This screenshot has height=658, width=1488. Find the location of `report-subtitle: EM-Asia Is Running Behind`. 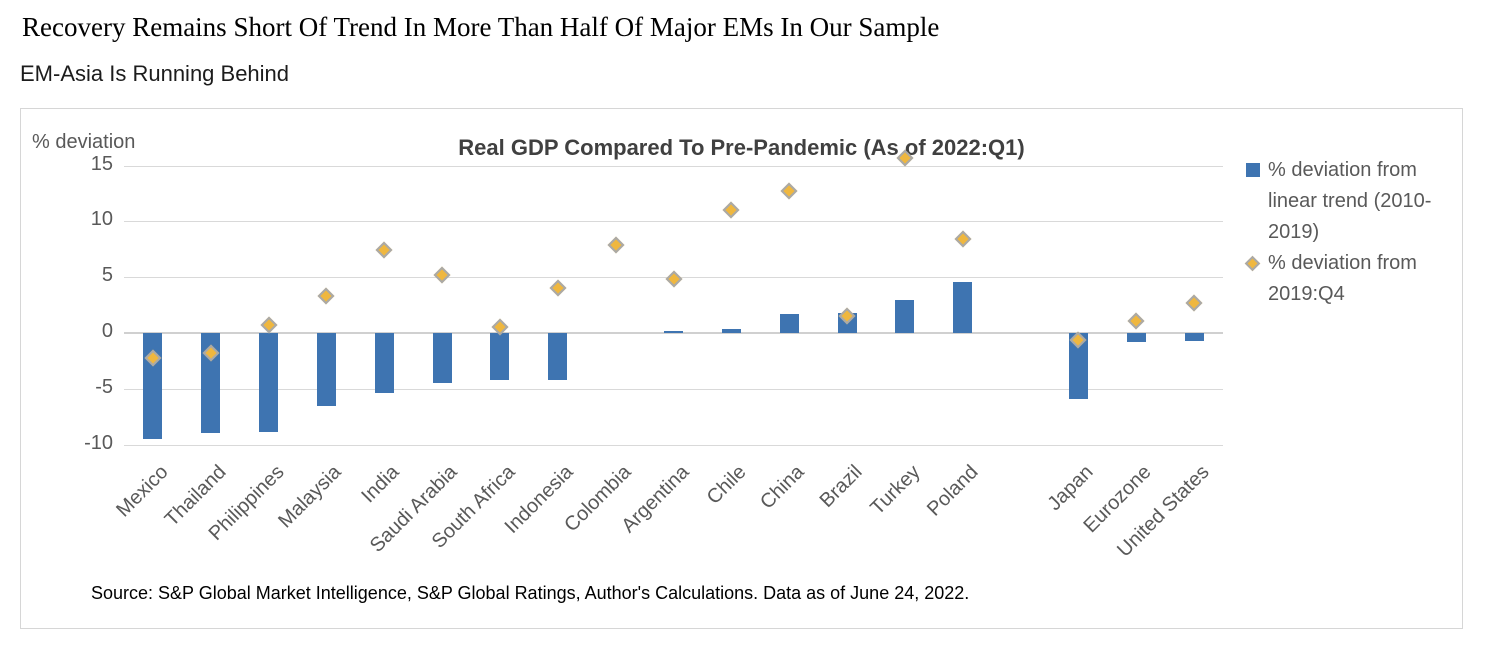

report-subtitle: EM-Asia Is Running Behind is located at coordinates (155, 73).